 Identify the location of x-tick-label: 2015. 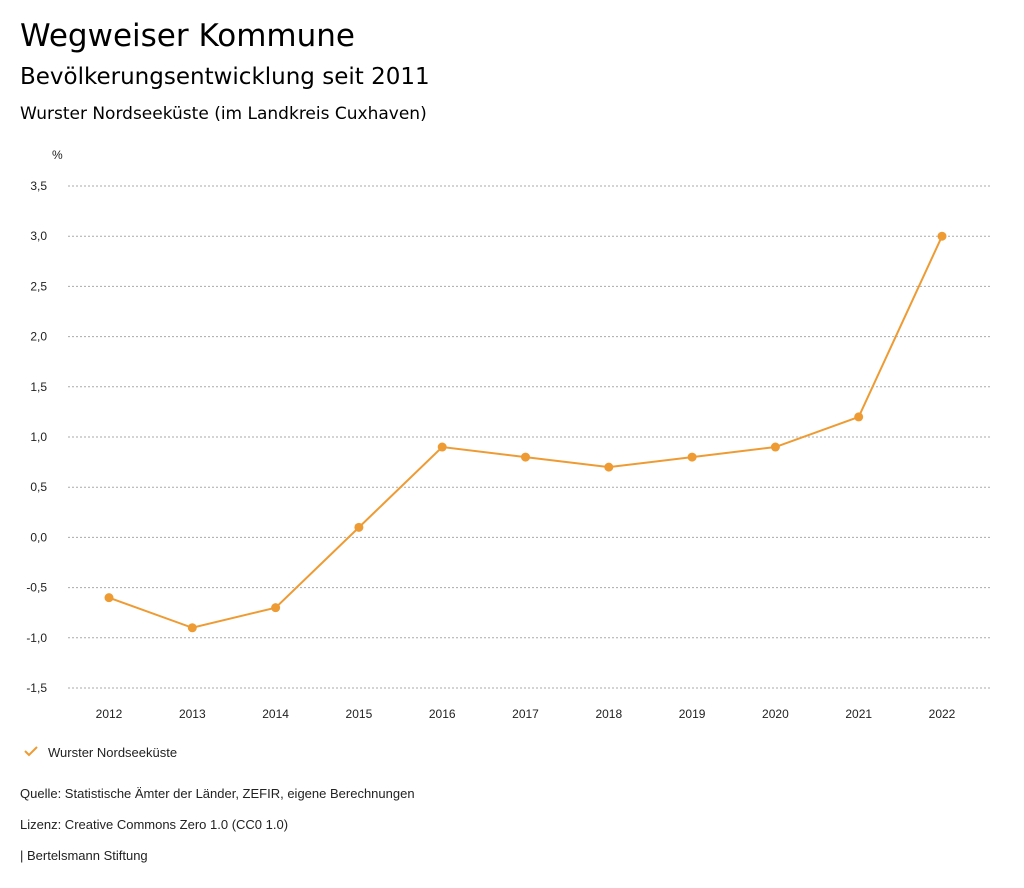
(359, 714).